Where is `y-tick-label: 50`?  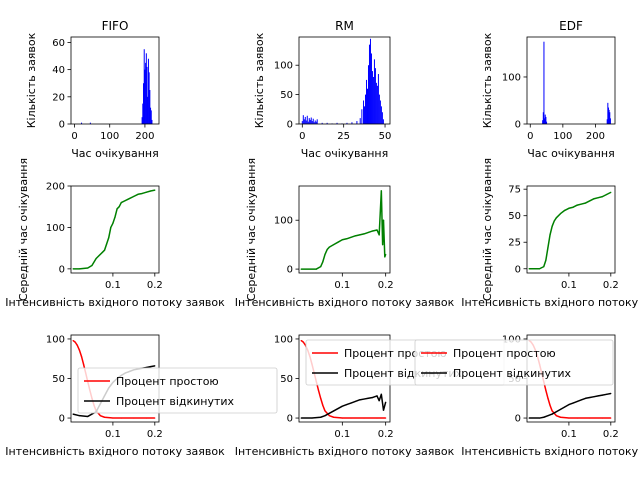 y-tick-label: 50 is located at coordinates (286, 379).